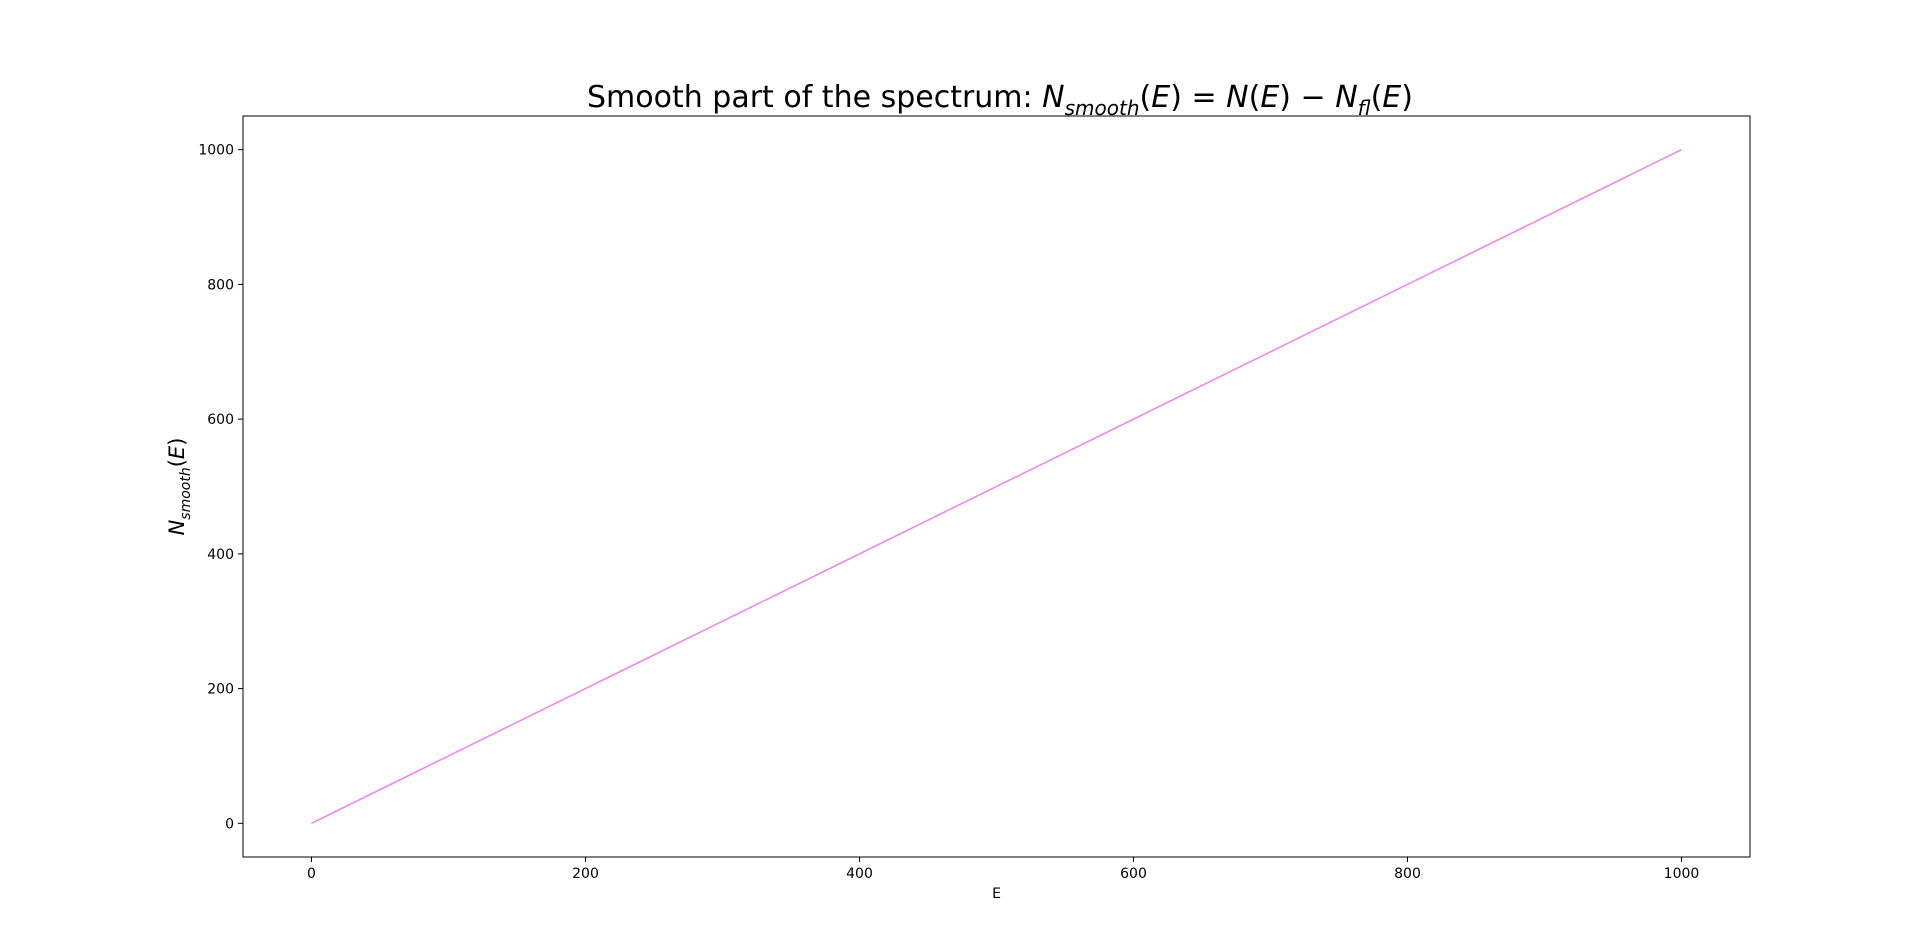  What do you see at coordinates (220, 487) in the screenshot?
I see `y-axis: 0 200 400 600 800 1000` at bounding box center [220, 487].